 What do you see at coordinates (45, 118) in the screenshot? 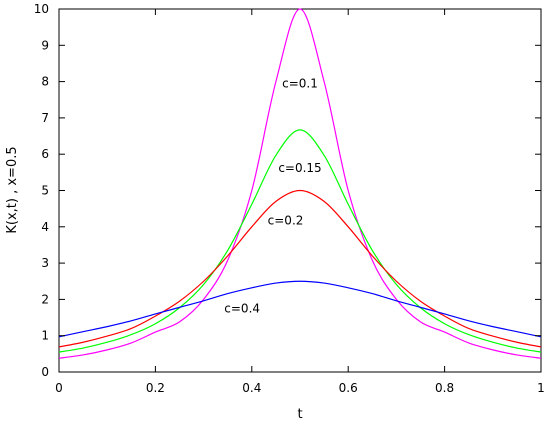
I see `y-tick-label: 7` at bounding box center [45, 118].